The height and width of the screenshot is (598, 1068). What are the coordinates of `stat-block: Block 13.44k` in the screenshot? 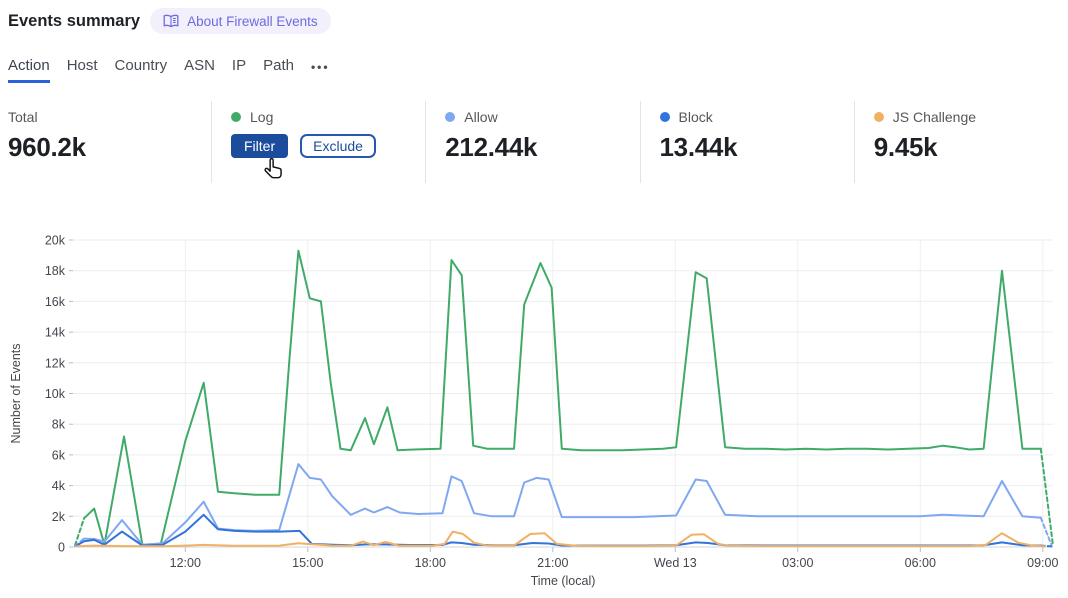 It's located at (746, 142).